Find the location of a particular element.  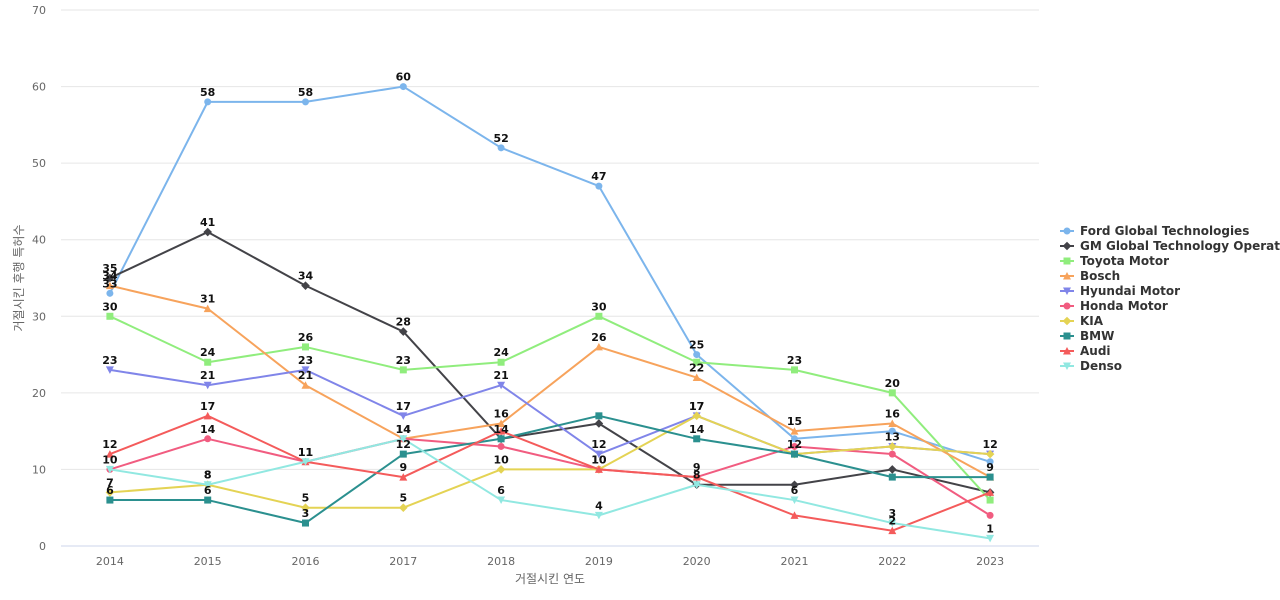

legend-item: Hyundai Motor is located at coordinates (1120, 291).